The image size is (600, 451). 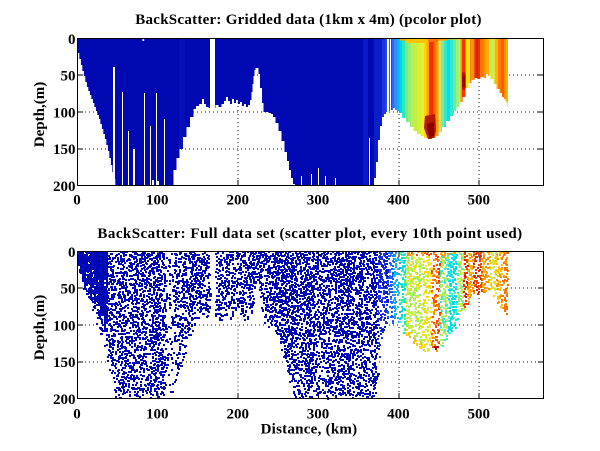 I want to click on svg-text: Distance, (km), so click(x=309, y=430).